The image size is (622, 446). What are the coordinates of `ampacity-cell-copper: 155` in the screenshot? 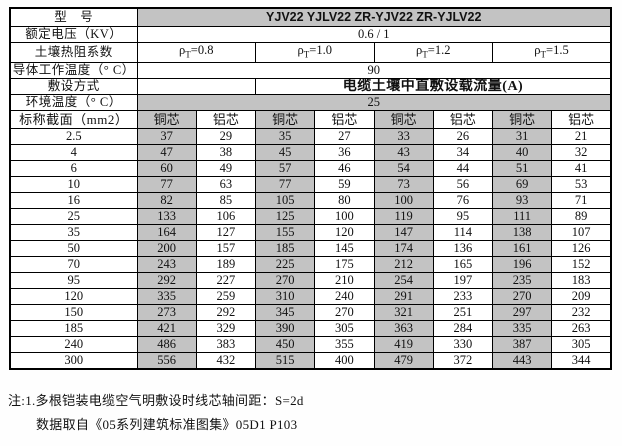 It's located at (285, 232).